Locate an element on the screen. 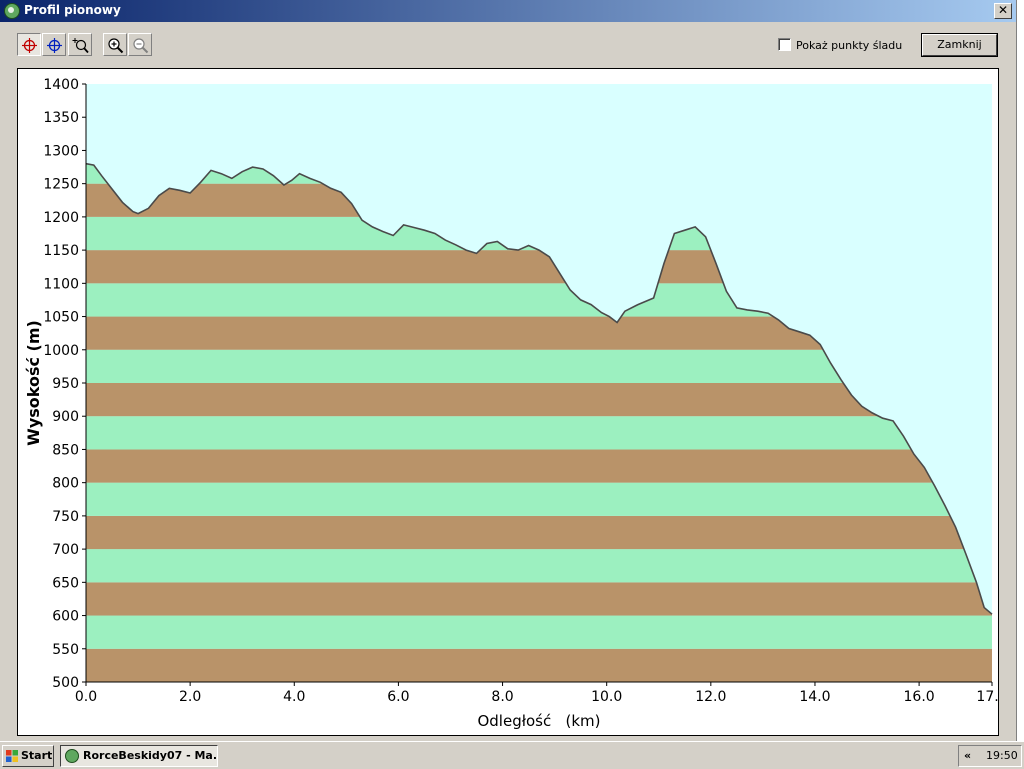  y-tick-label: 1350 is located at coordinates (61, 118).